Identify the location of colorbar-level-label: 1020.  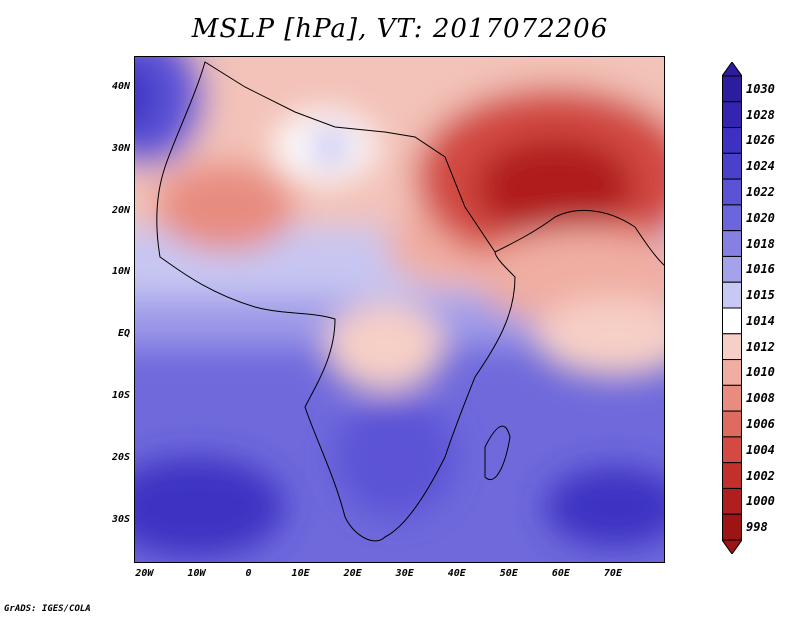
(760, 217).